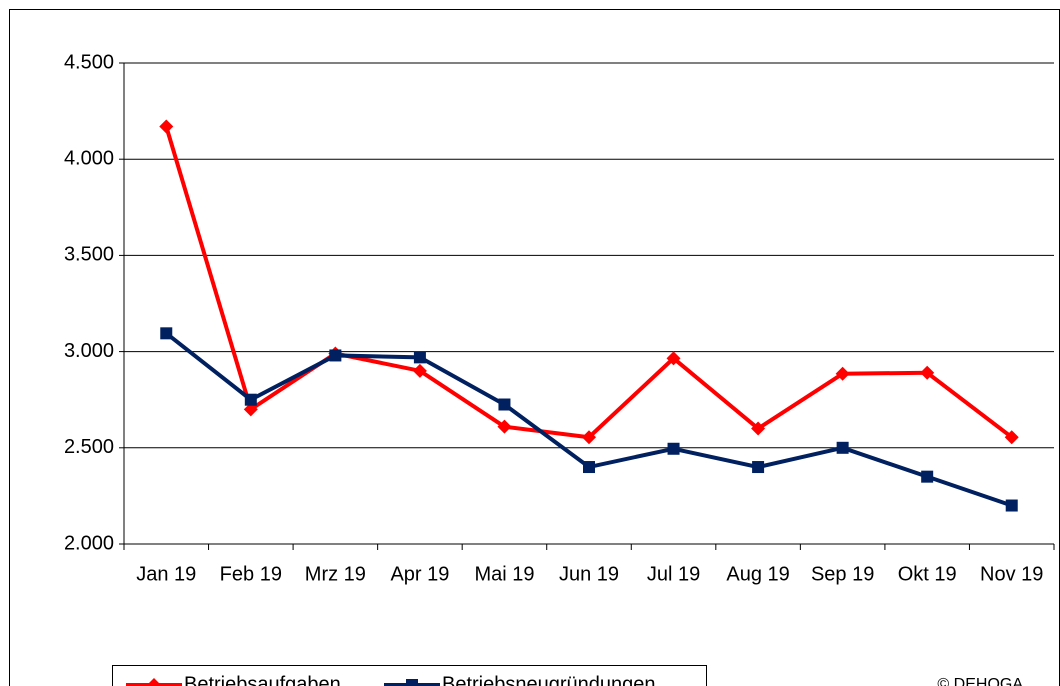 This screenshot has width=1060, height=686. What do you see at coordinates (419, 574) in the screenshot?
I see `x-tick-label: Apr 19` at bounding box center [419, 574].